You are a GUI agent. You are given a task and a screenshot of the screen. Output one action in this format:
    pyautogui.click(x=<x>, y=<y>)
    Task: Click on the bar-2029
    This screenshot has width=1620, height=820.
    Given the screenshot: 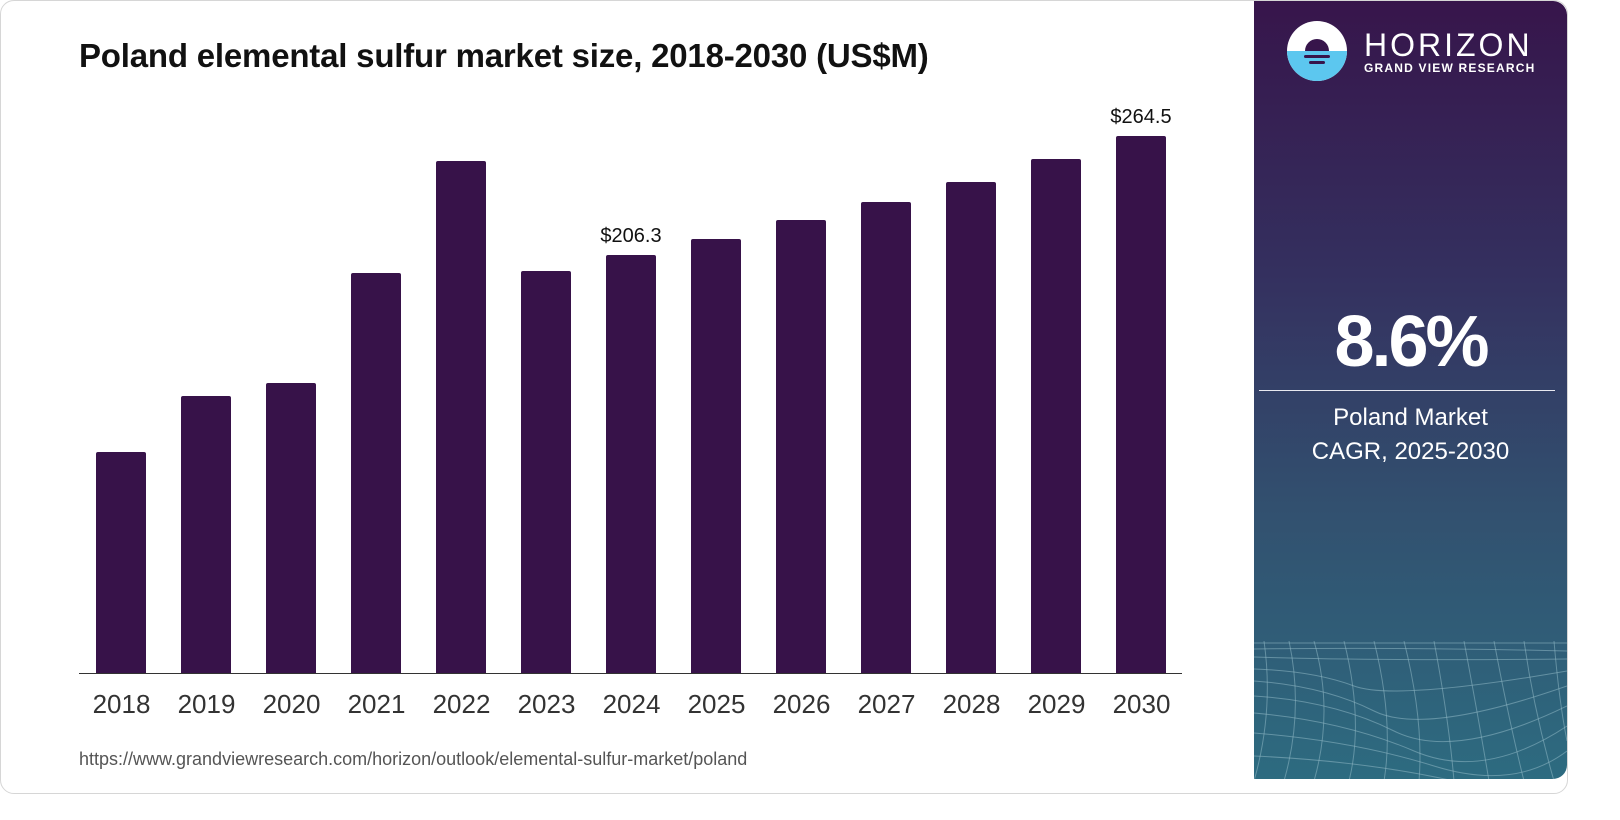 What is the action you would take?
    pyautogui.click(x=1056, y=416)
    